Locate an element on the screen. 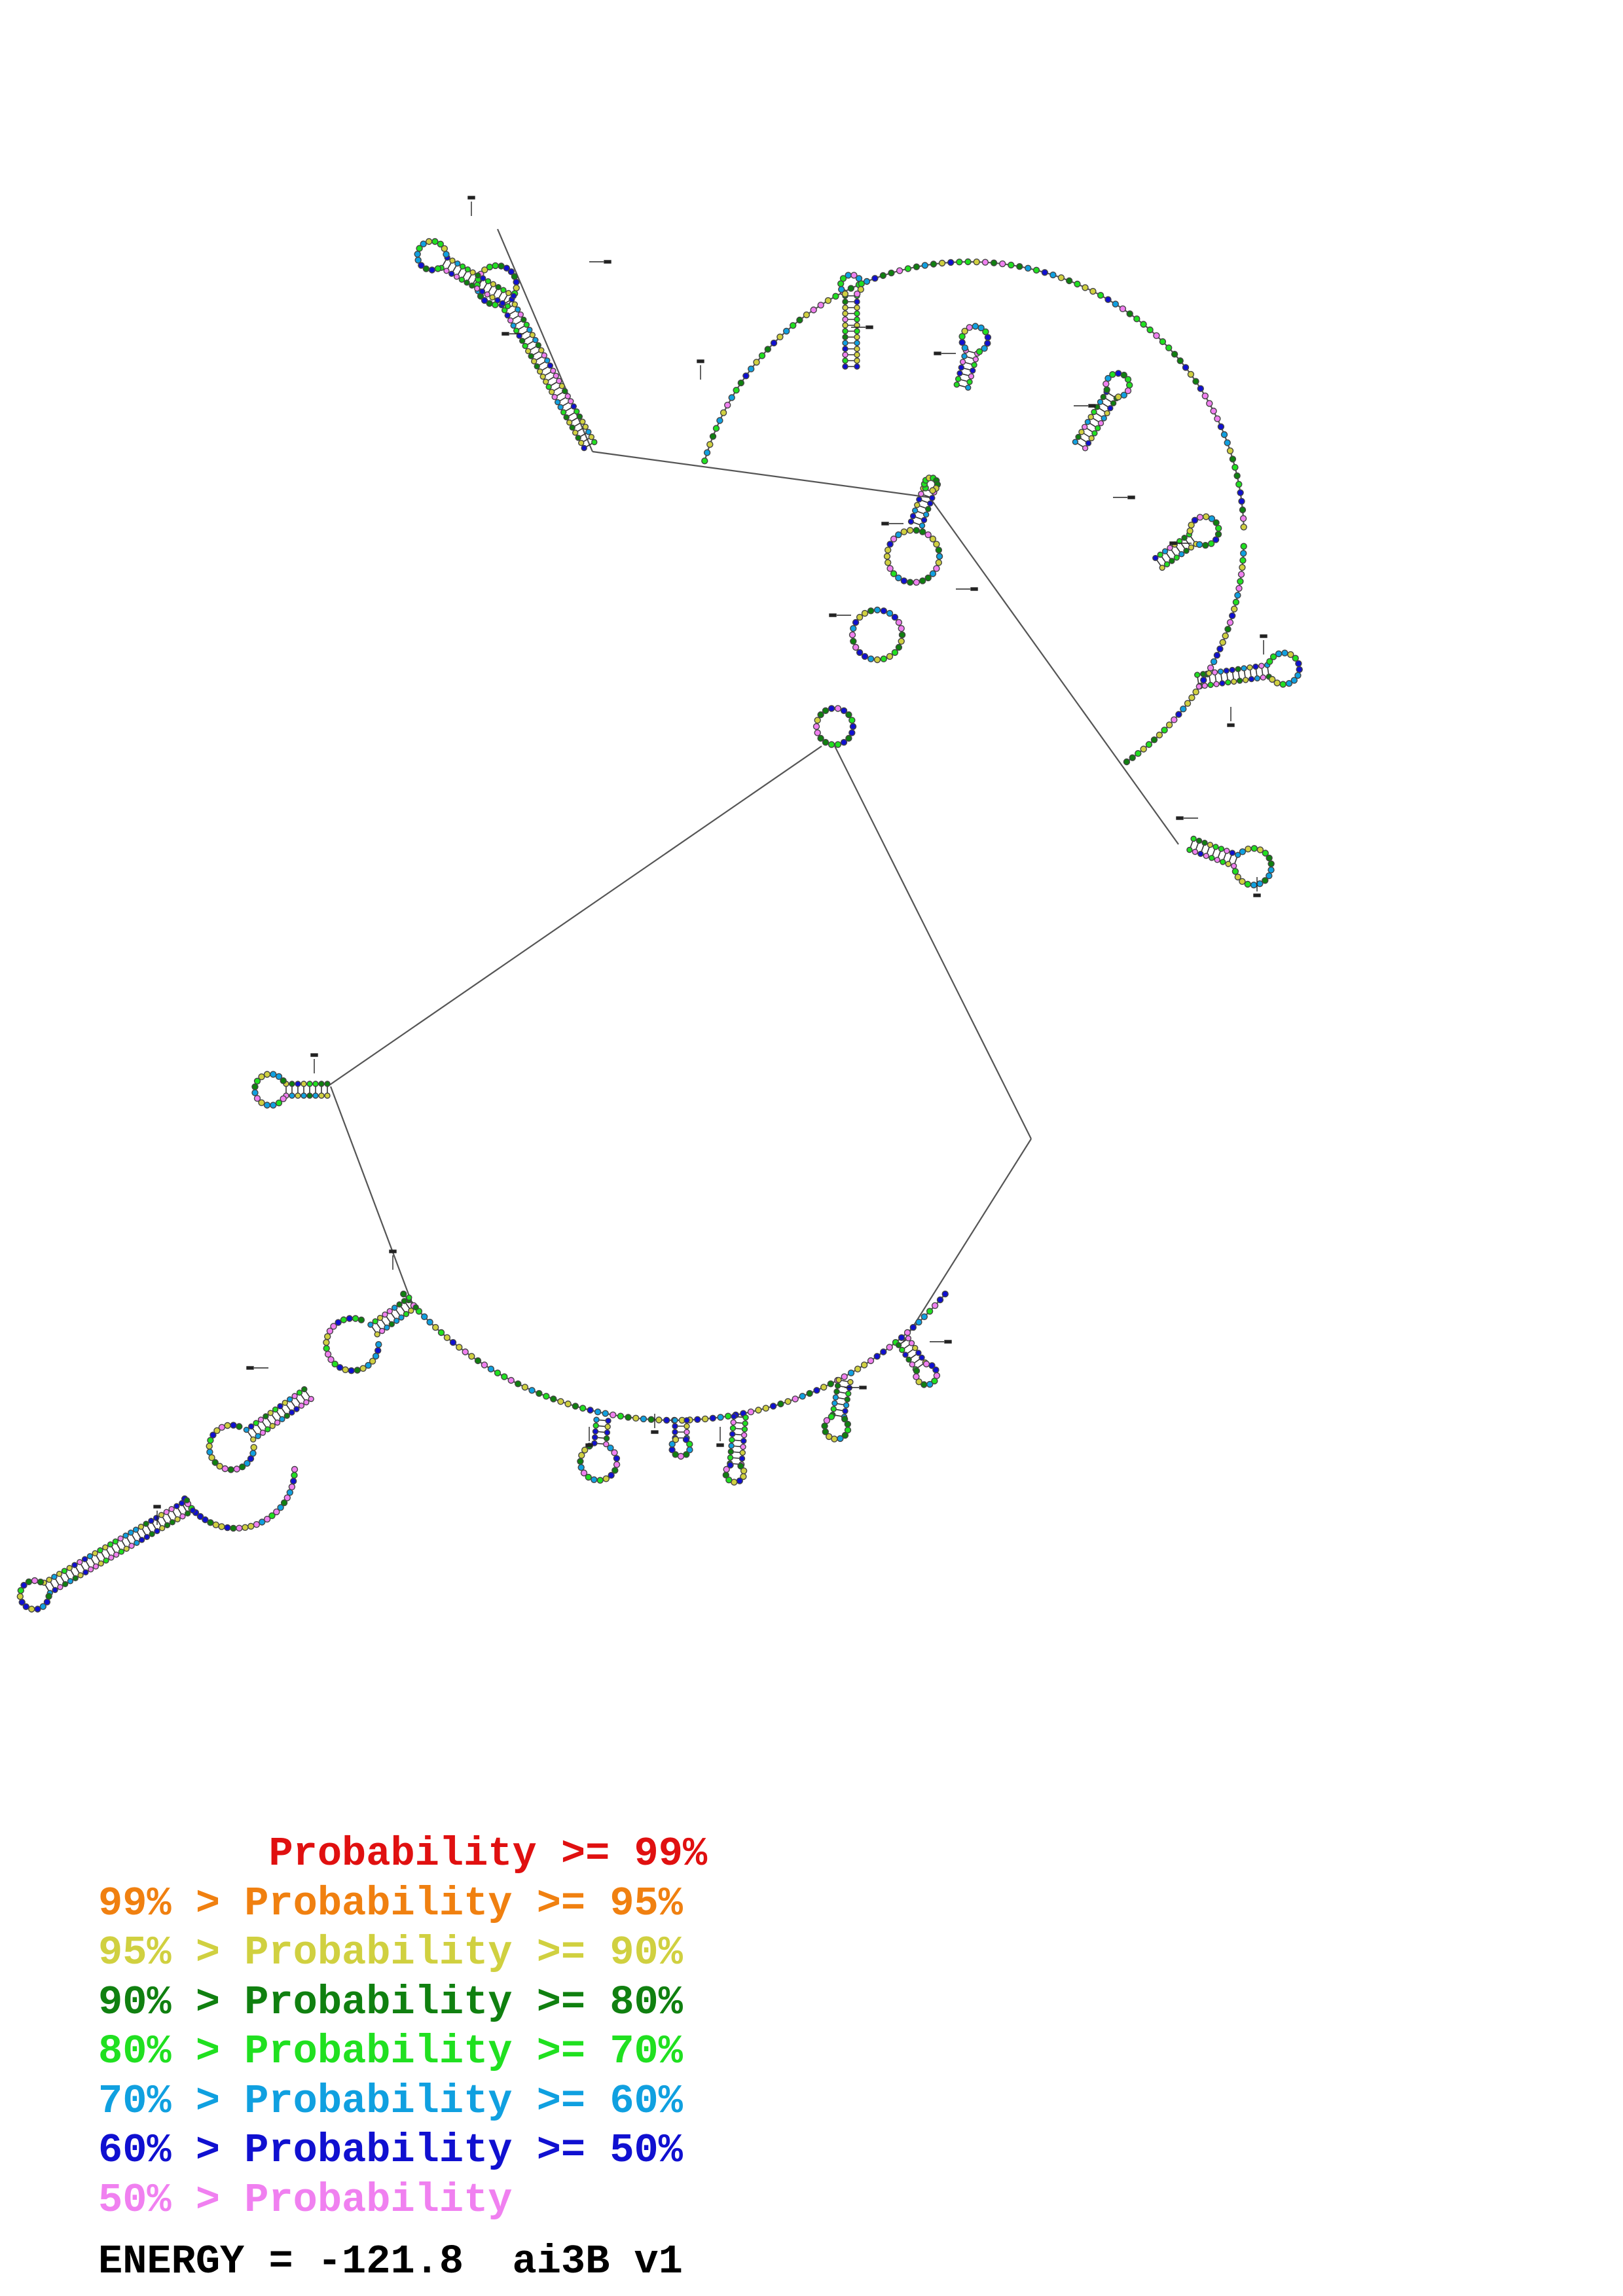 The height and width of the screenshot is (2296, 1623). tick-16-label is located at coordinates (314, 1055).